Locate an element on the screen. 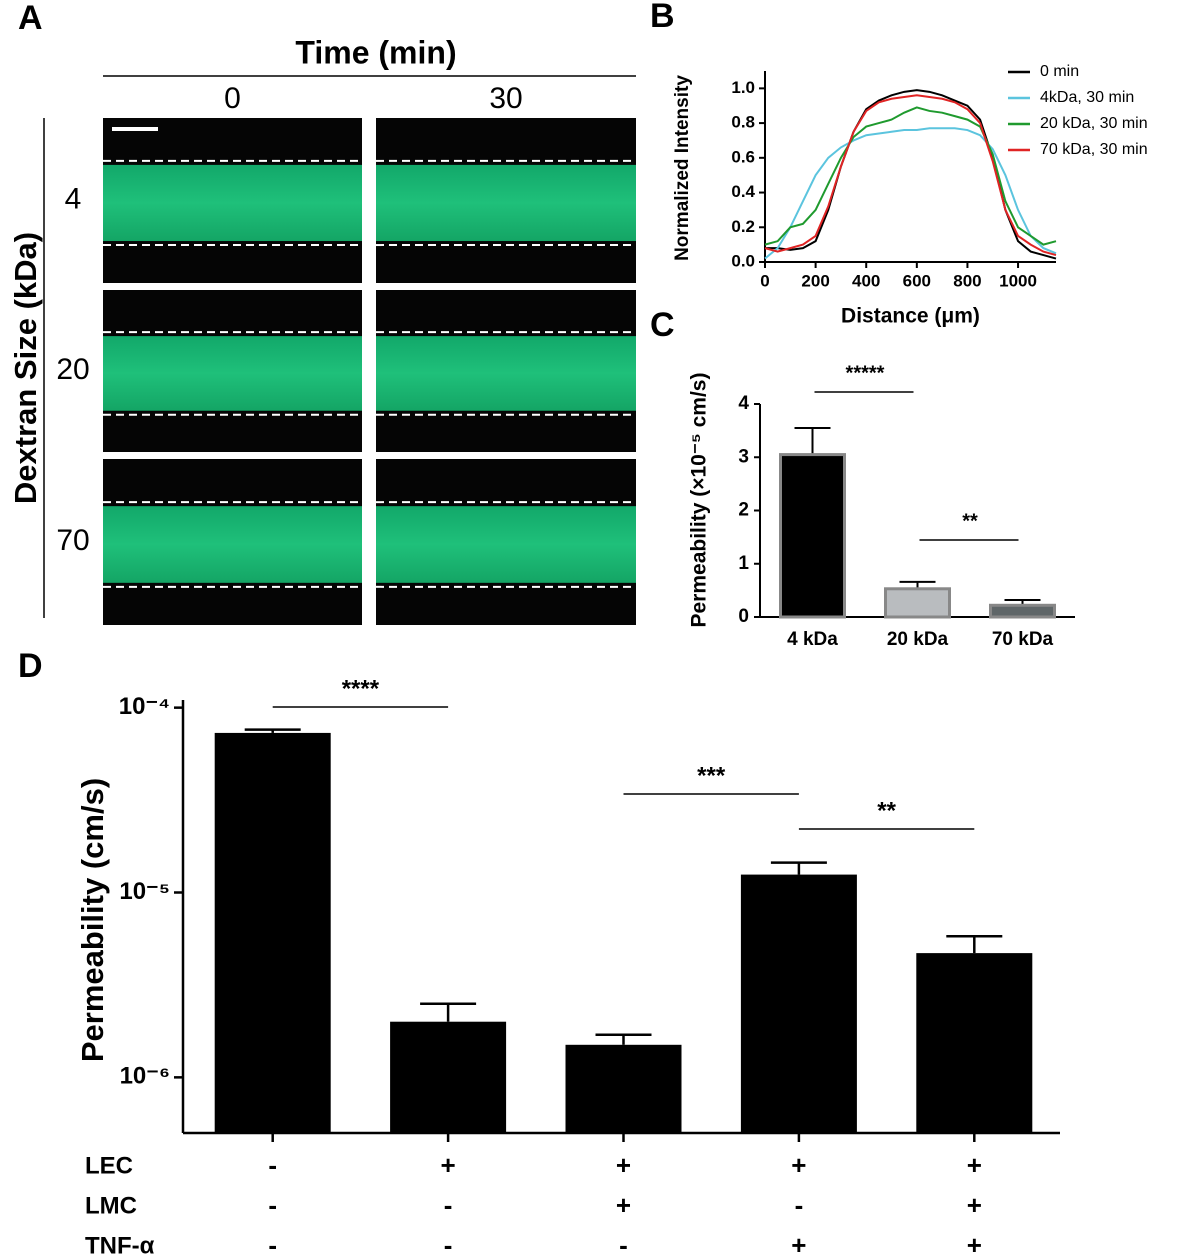 This screenshot has width=1183, height=1260. y-tick-label: 4 is located at coordinates (743, 403).